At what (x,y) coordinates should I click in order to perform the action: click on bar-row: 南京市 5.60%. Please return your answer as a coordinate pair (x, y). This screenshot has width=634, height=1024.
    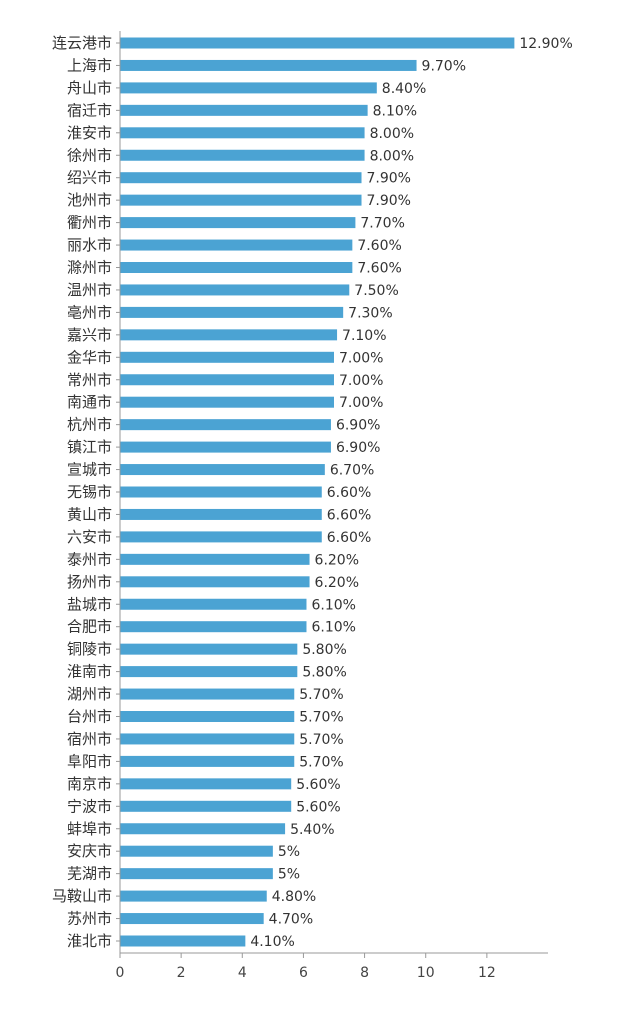
    Looking at the image, I should click on (204, 784).